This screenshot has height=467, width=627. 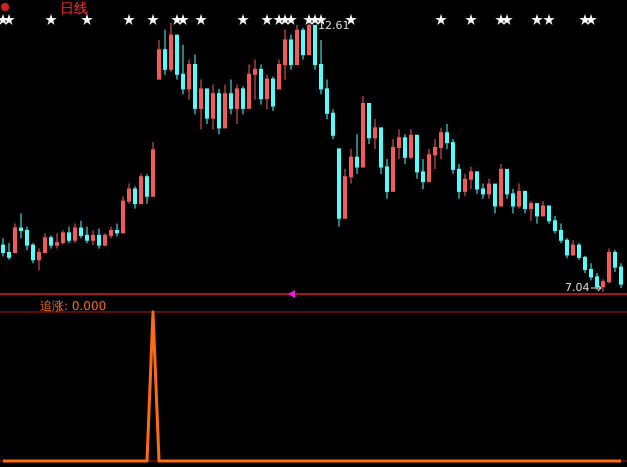 What do you see at coordinates (334, 25) in the screenshot?
I see `annotation: 12.61` at bounding box center [334, 25].